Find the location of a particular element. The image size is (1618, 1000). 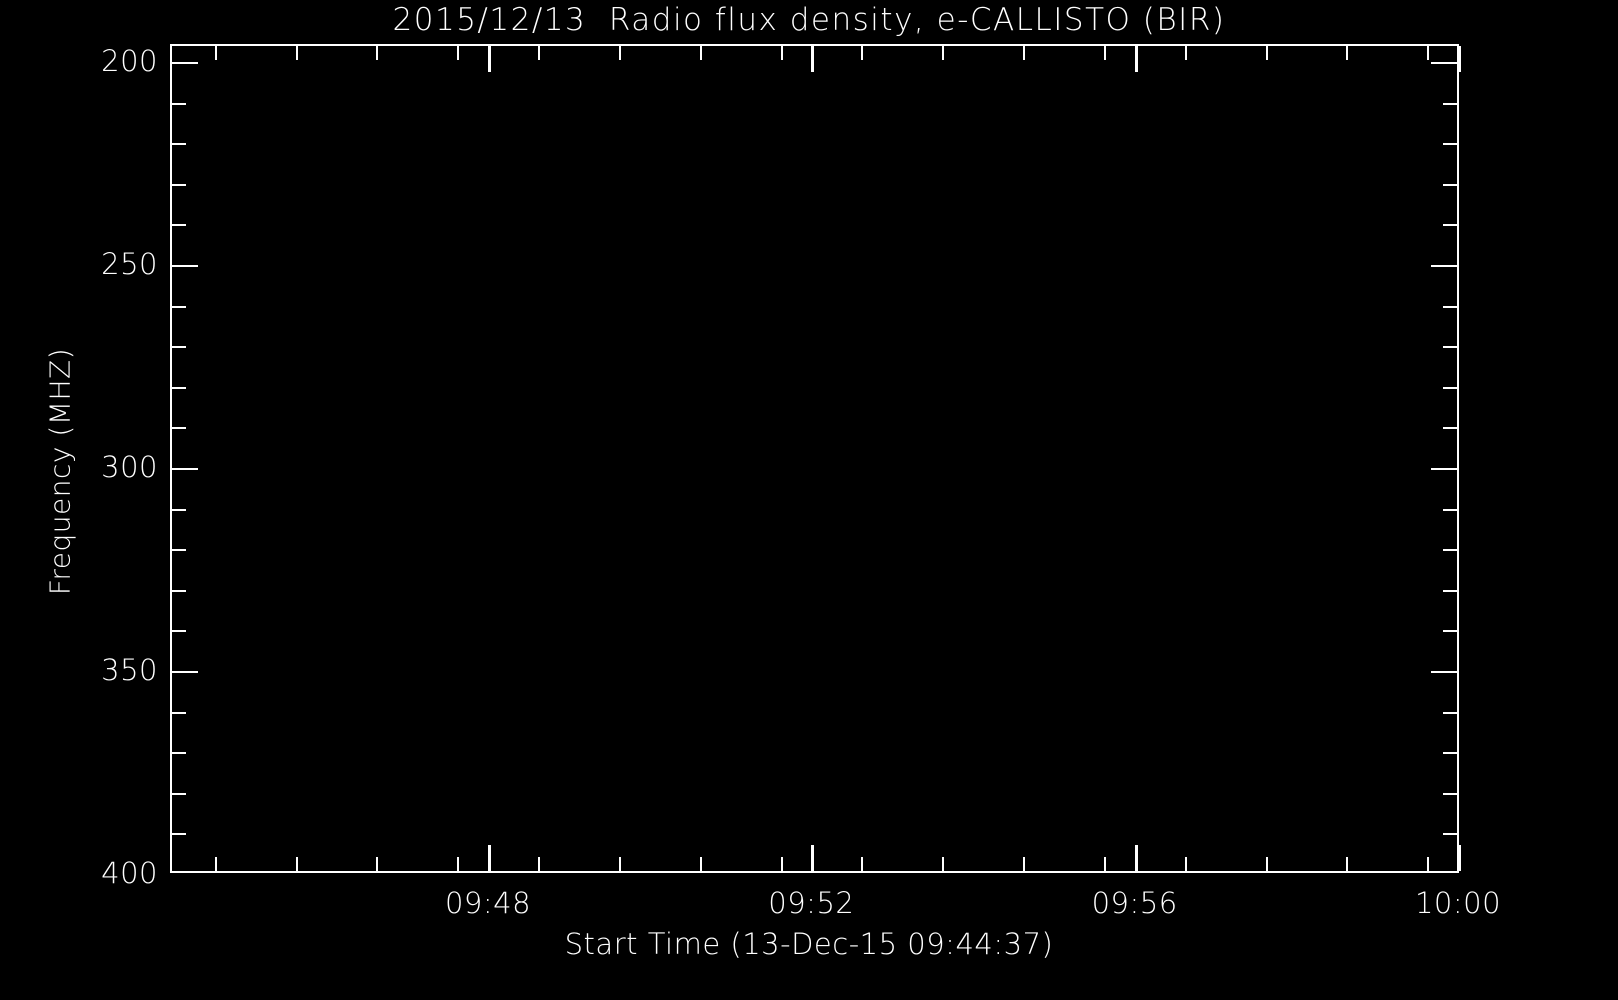

y-tick-200-right is located at coordinates (1444, 63).